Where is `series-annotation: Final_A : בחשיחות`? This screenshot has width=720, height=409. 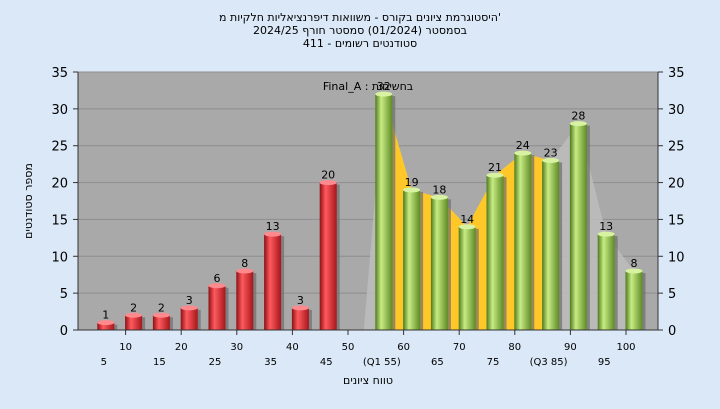
series-annotation: Final_A : בחשיחות is located at coordinates (368, 86).